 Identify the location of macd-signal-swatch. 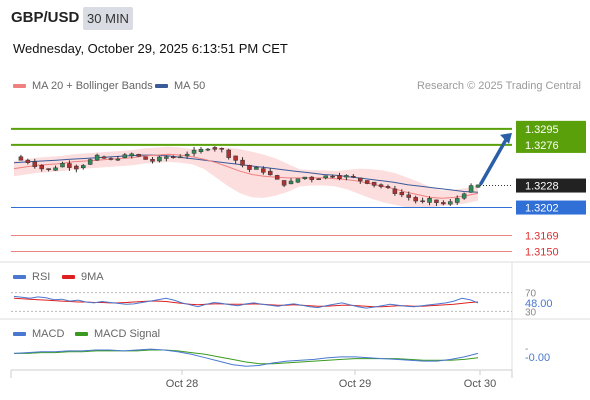
(81, 334).